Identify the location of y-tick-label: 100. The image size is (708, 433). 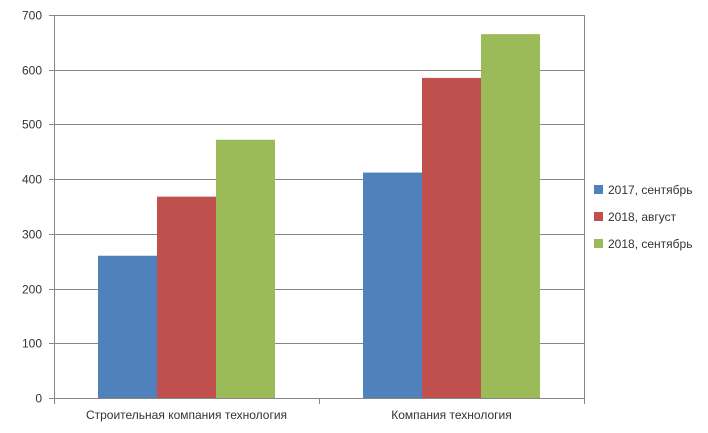
(32, 344).